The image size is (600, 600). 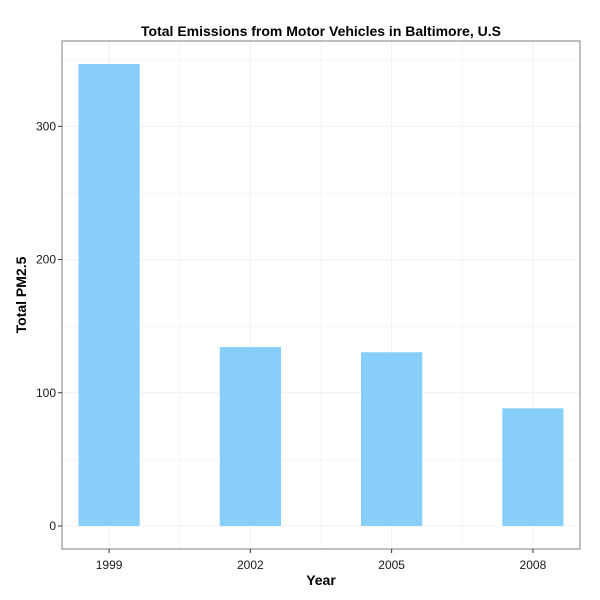 What do you see at coordinates (46, 393) in the screenshot?
I see `y-tick-label: 100` at bounding box center [46, 393].